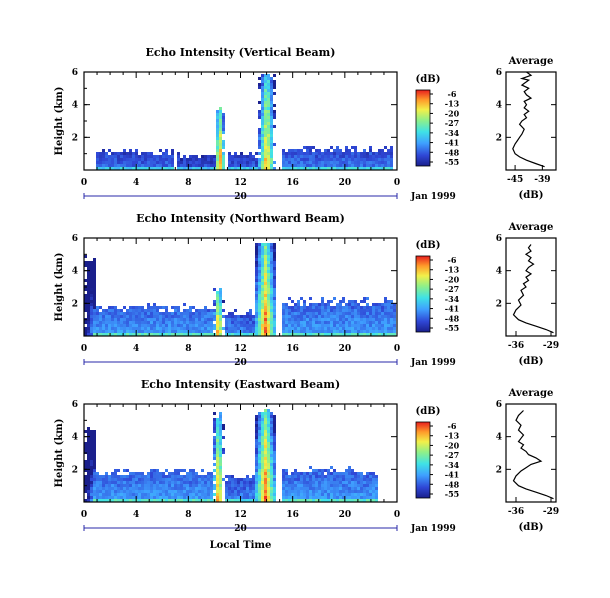 Image resolution: width=610 pixels, height=598 pixels. I want to click on x-tick-label: 0, so click(84, 515).